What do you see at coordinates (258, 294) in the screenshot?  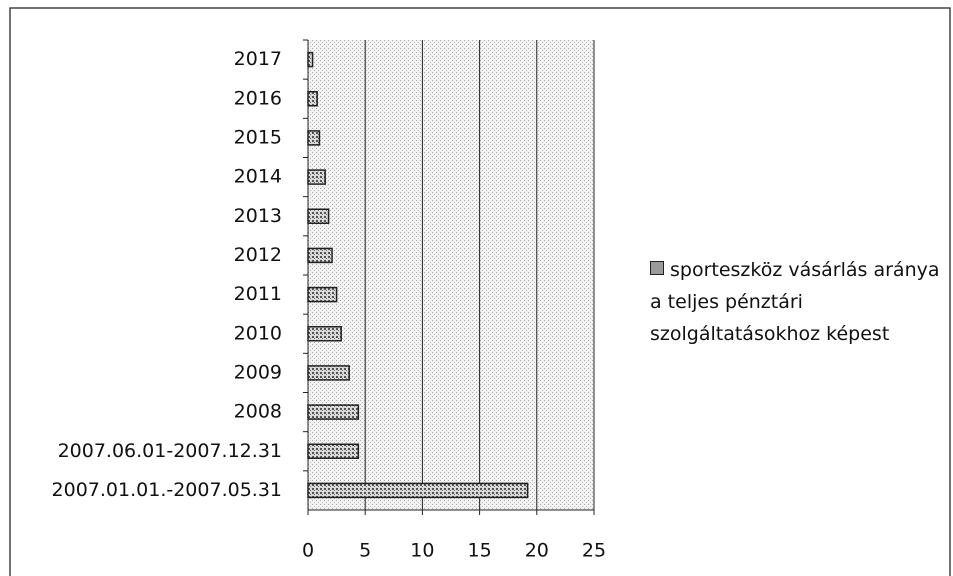 I see `y-tick-label: 2011` at bounding box center [258, 294].